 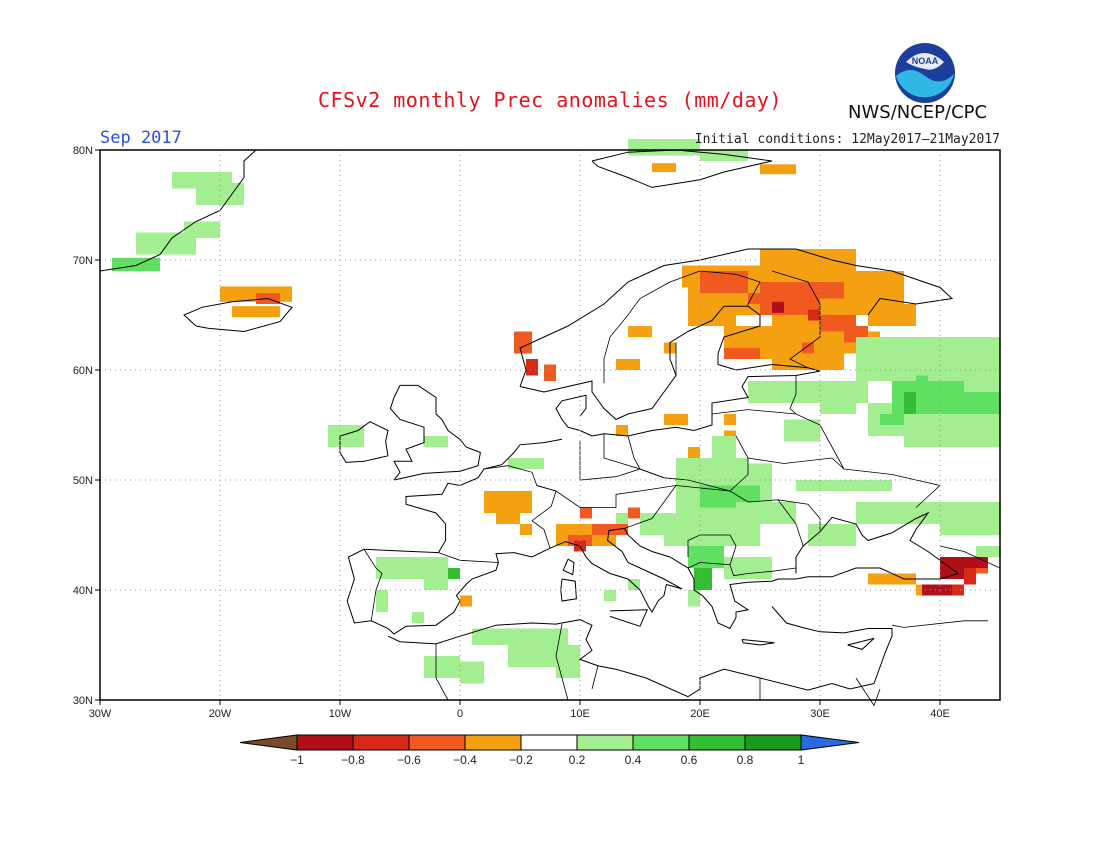 What do you see at coordinates (820, 714) in the screenshot?
I see `lon-tick-label: 30E` at bounding box center [820, 714].